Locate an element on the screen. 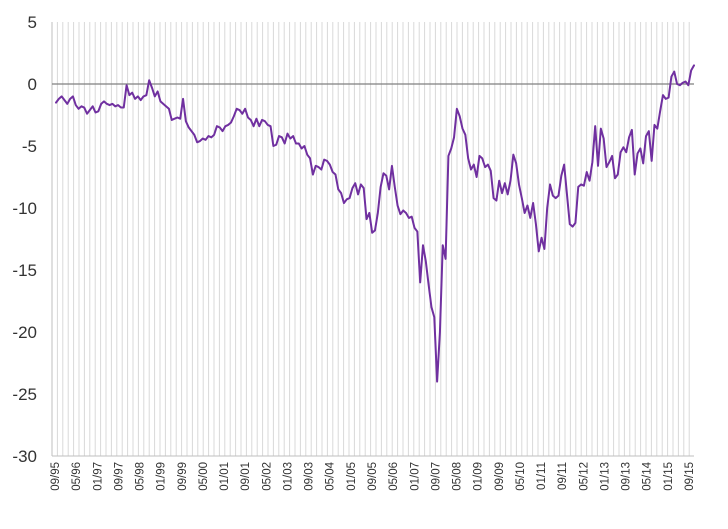 The height and width of the screenshot is (529, 728). x-tick-label: 05/04 is located at coordinates (331, 475).